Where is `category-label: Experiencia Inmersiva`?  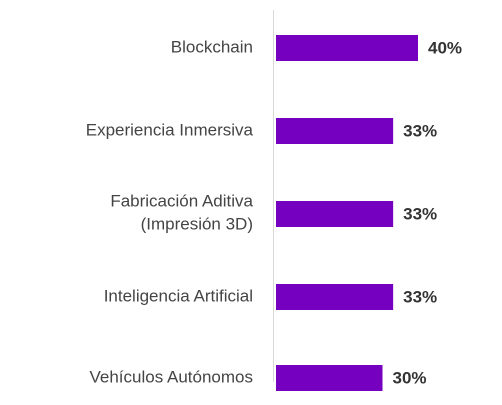
category-label: Experiencia Inmersiva is located at coordinates (170, 129).